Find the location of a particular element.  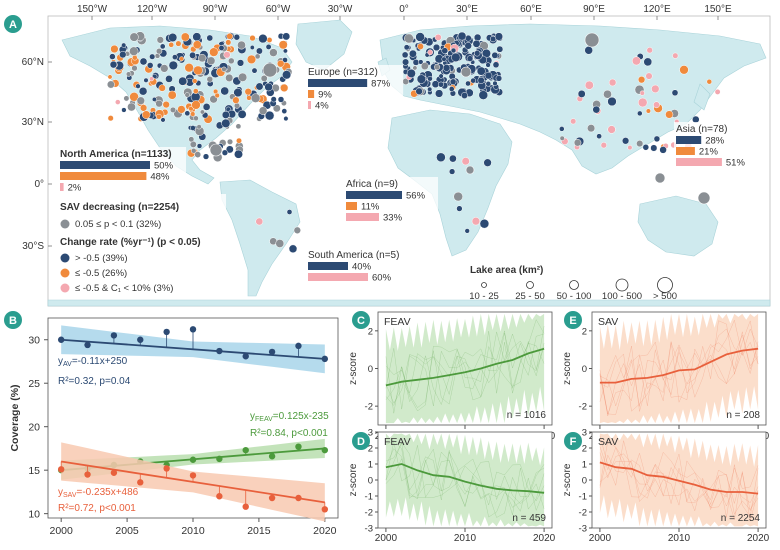

region-bar-label: 4% is located at coordinates (322, 106).